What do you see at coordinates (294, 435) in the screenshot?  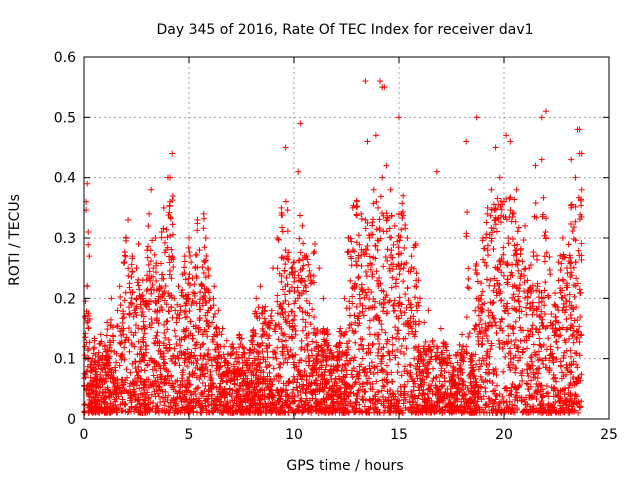 I see `x-tick-label: 10` at bounding box center [294, 435].